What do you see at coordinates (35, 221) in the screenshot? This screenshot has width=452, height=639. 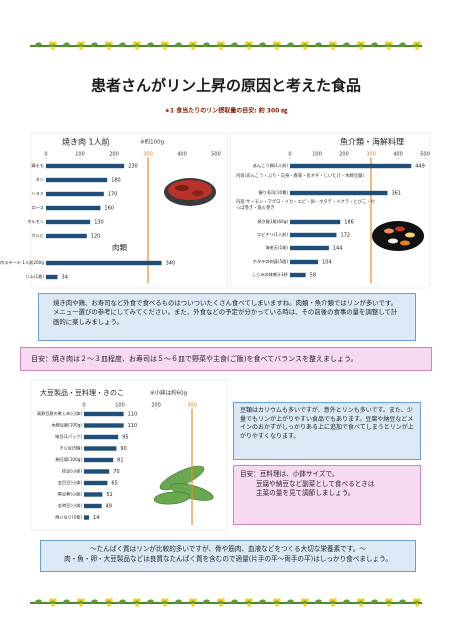 I see `category-label: ホルモン` at bounding box center [35, 221].